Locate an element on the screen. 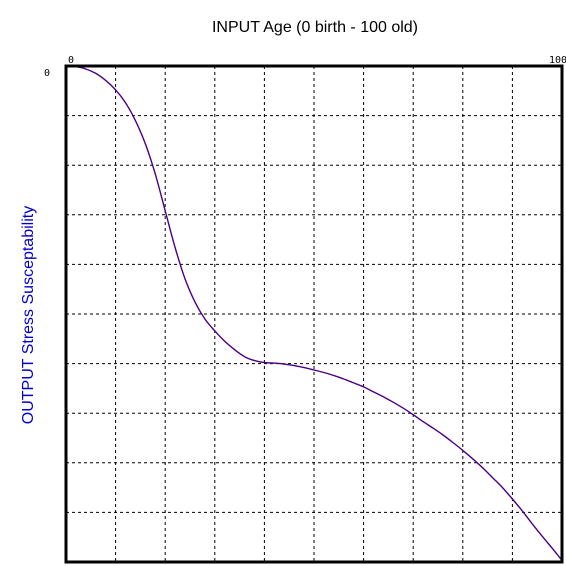  x-tick-label: 0 is located at coordinates (71, 60).